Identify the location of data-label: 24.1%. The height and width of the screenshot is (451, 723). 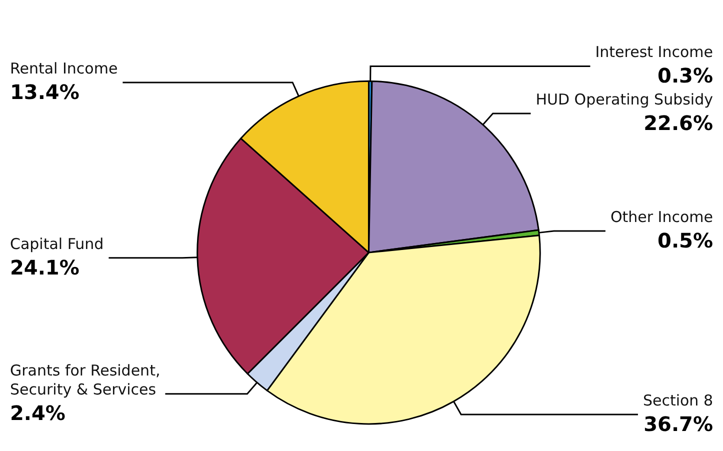
(45, 267).